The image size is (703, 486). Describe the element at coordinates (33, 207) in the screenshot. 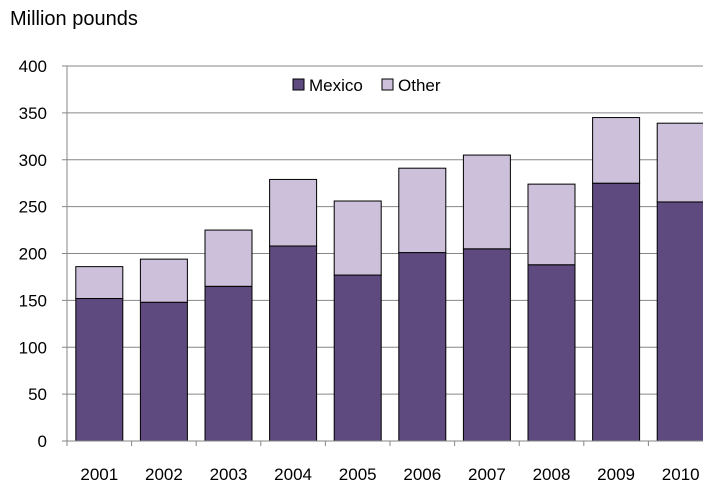

I see `y-tick-label-250: 250` at that location.